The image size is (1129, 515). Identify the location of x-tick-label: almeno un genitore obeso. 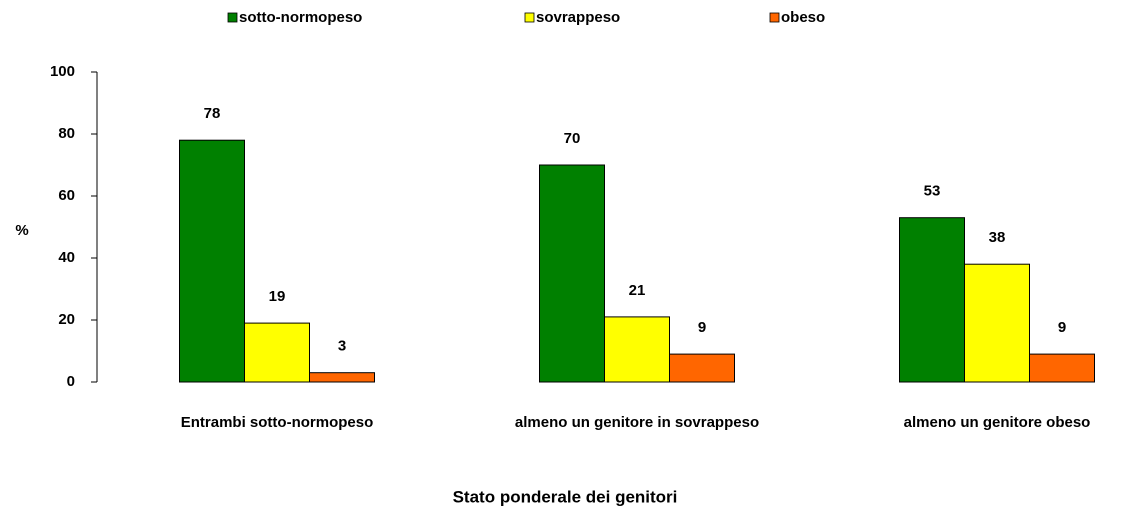
(997, 422).